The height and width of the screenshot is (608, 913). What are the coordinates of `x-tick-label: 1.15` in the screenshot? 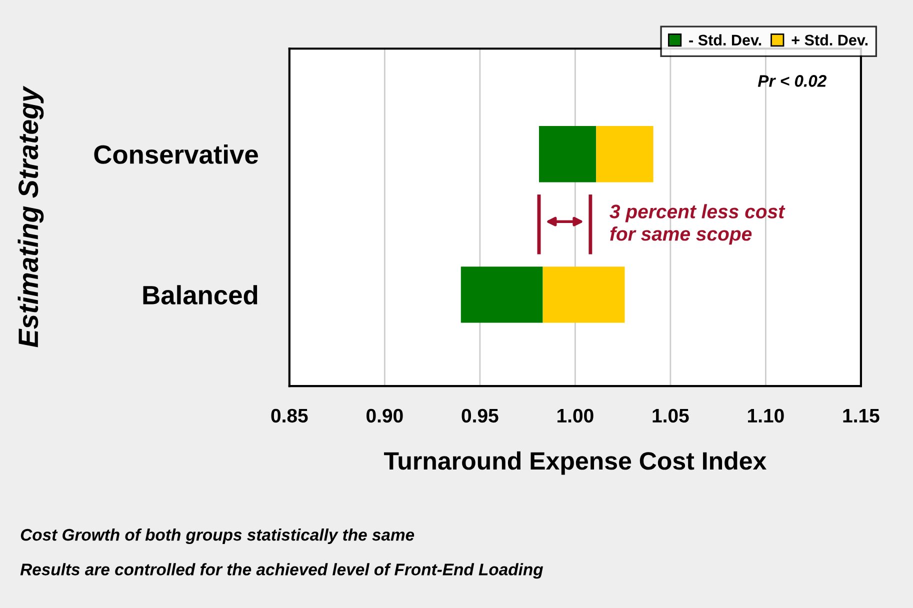 It's located at (861, 416).